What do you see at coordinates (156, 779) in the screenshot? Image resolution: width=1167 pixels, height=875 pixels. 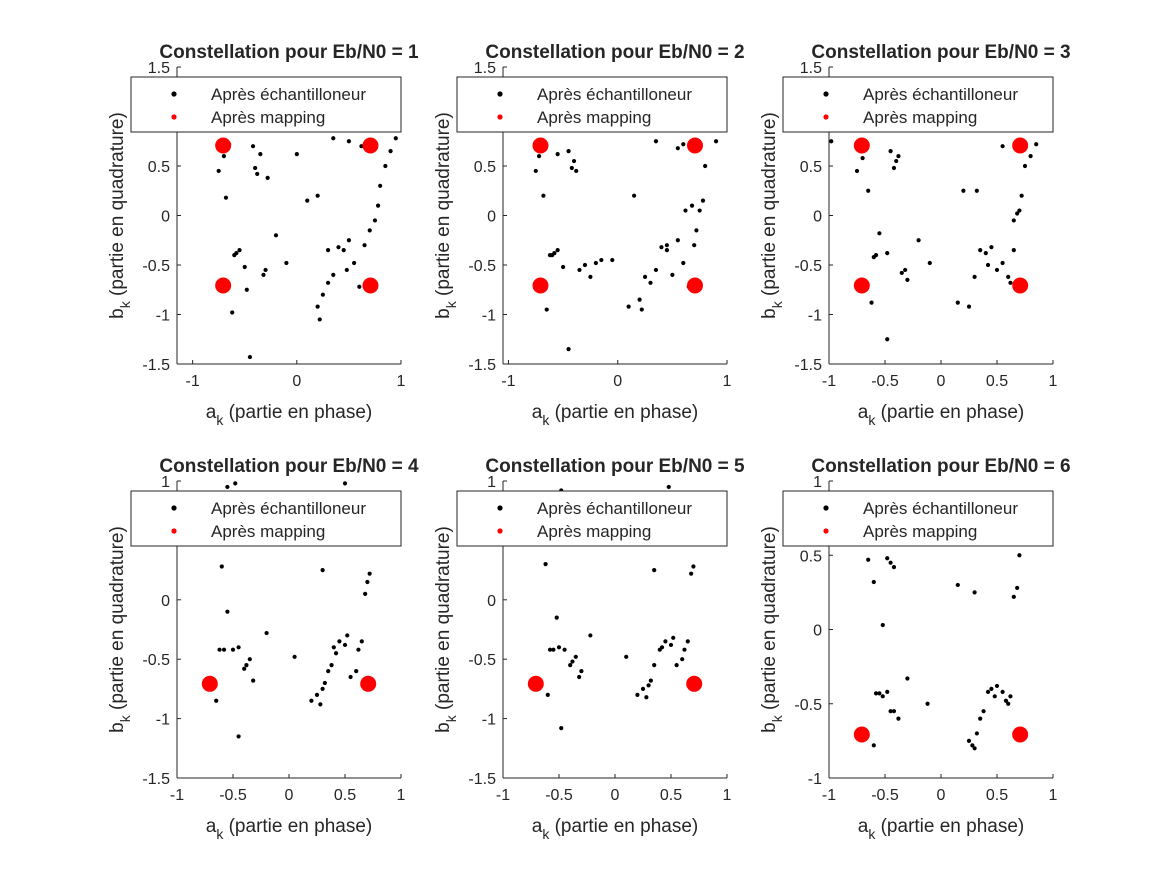 I see `y-tick-label: -1.5` at bounding box center [156, 779].